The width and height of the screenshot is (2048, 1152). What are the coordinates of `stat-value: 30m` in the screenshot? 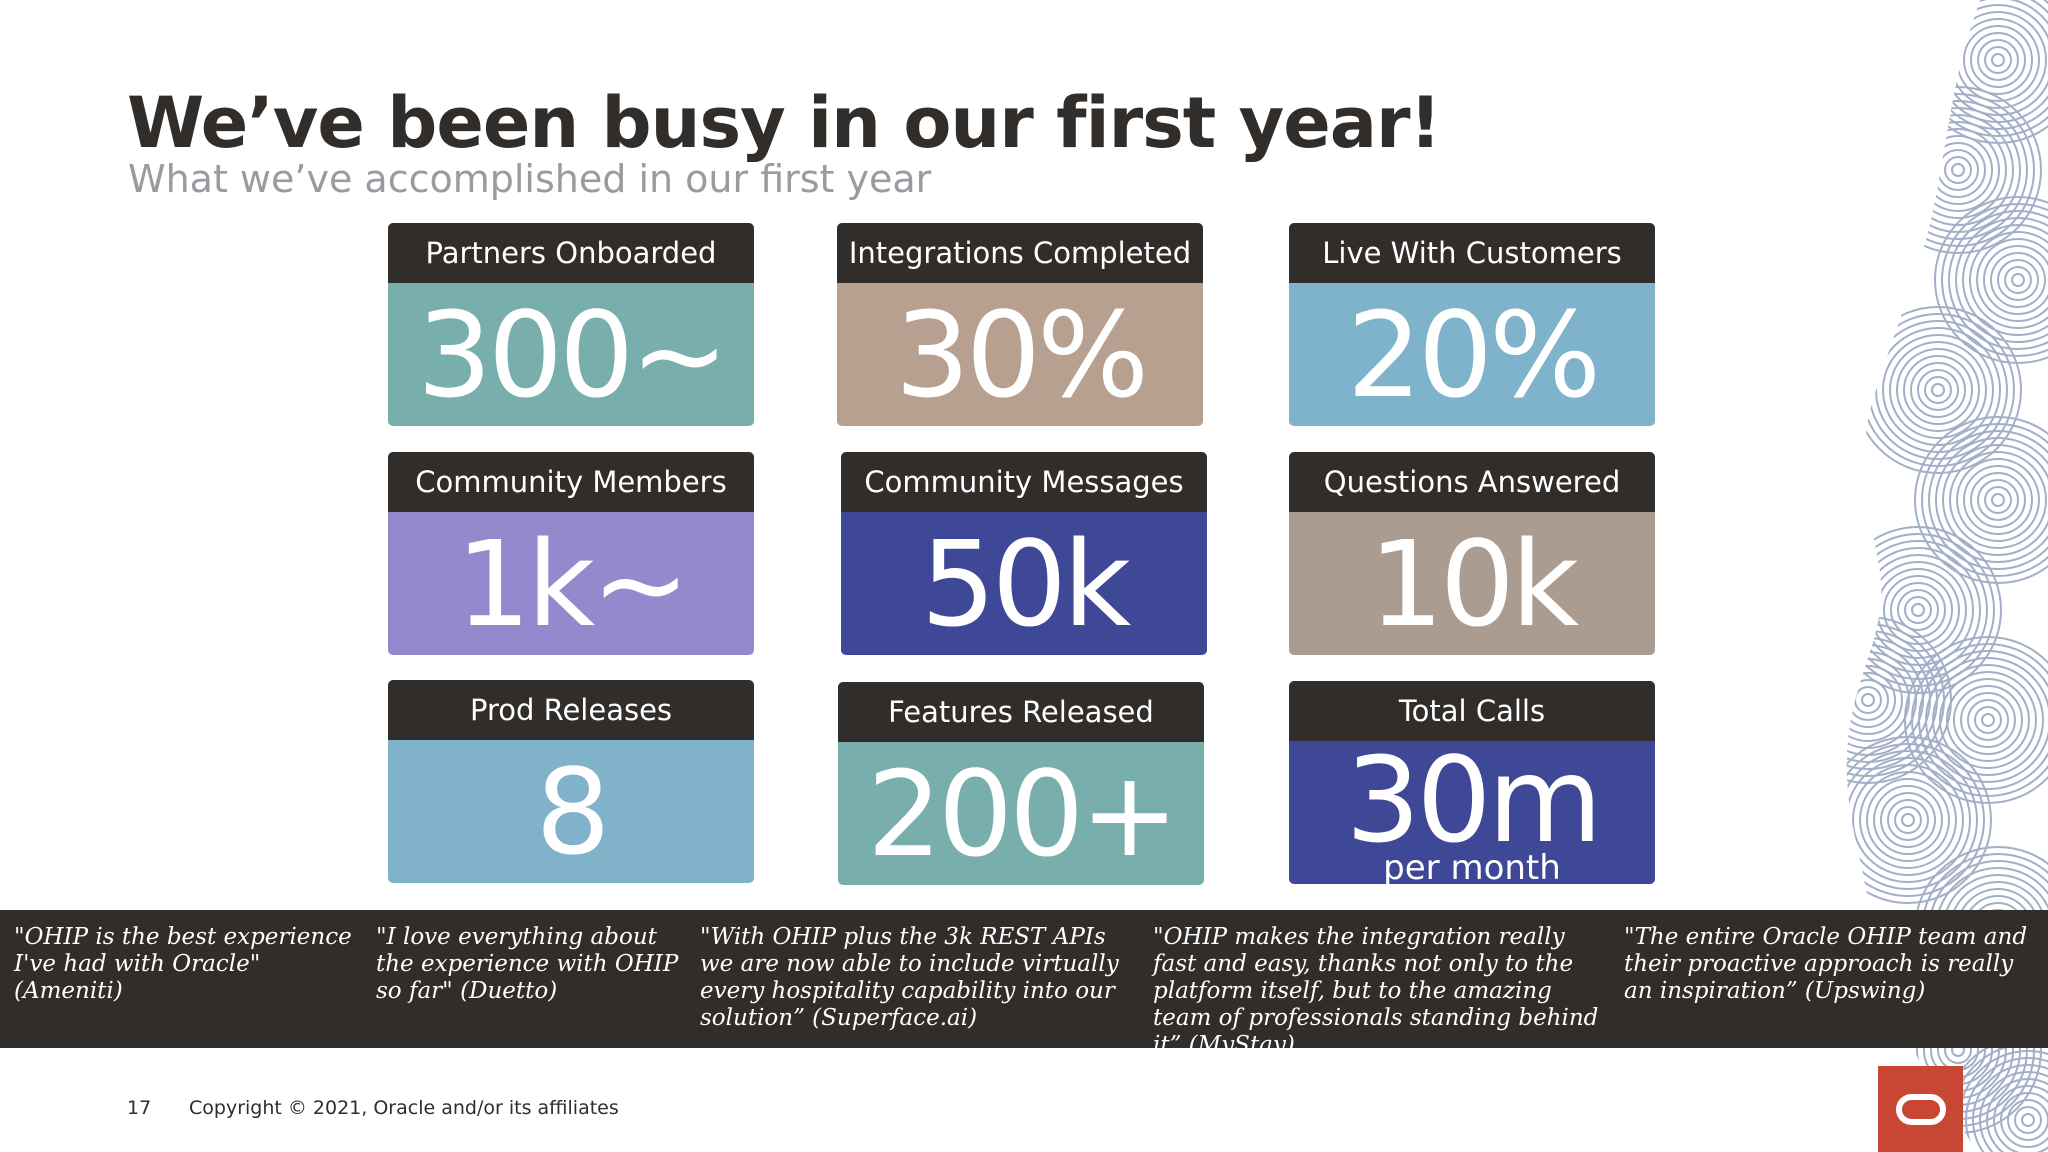 It's located at (1473, 799).